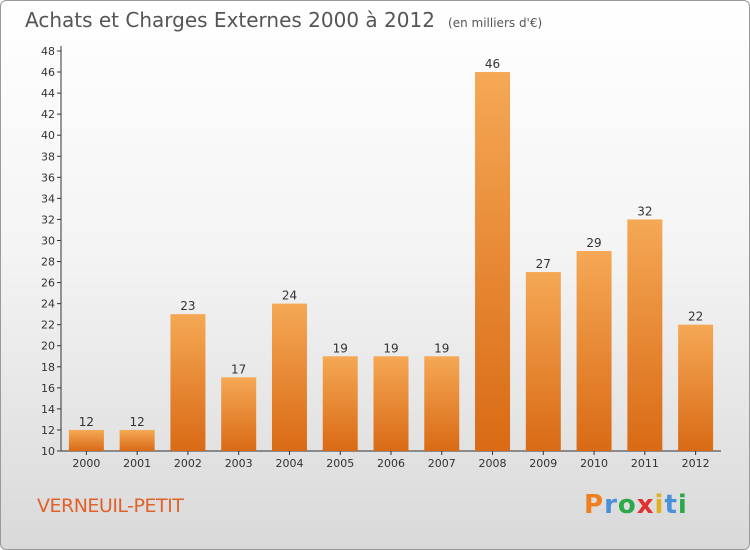 The image size is (750, 550). What do you see at coordinates (86, 463) in the screenshot?
I see `x-tick-label: 2000` at bounding box center [86, 463].